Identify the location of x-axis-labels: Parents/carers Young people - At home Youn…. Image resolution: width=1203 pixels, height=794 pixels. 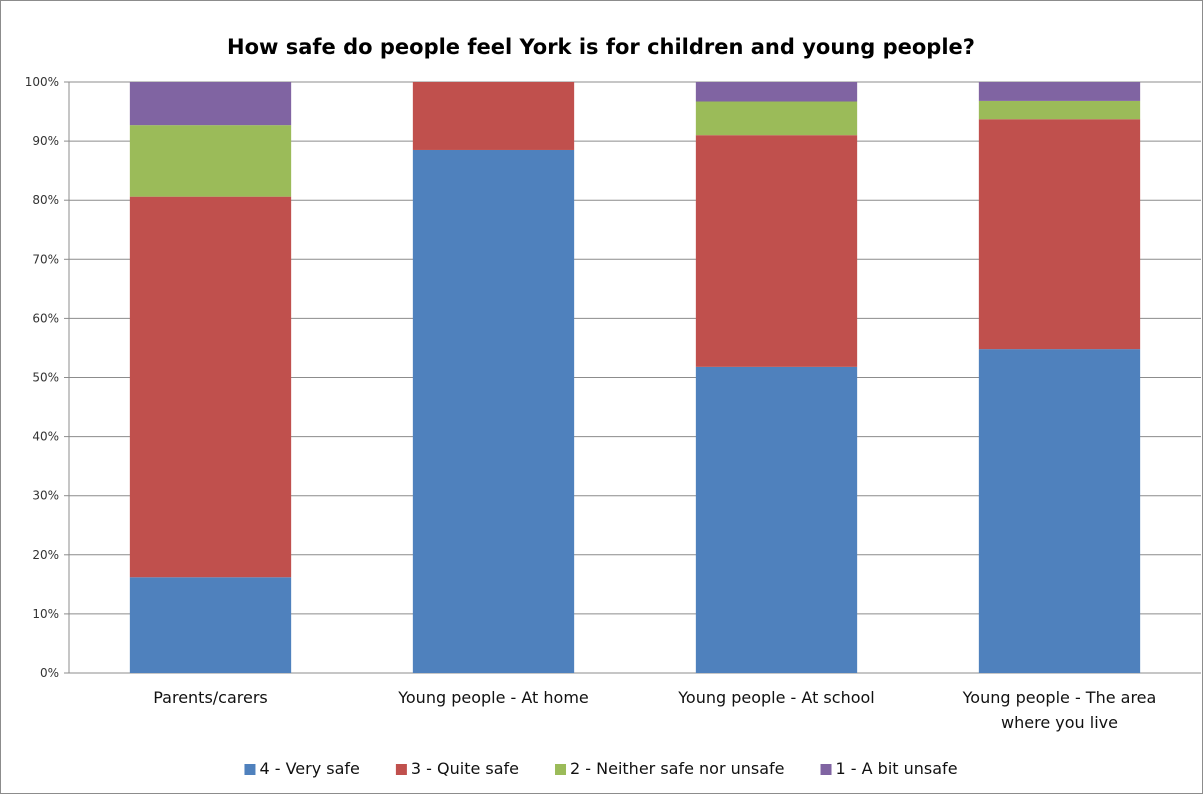
(654, 710).